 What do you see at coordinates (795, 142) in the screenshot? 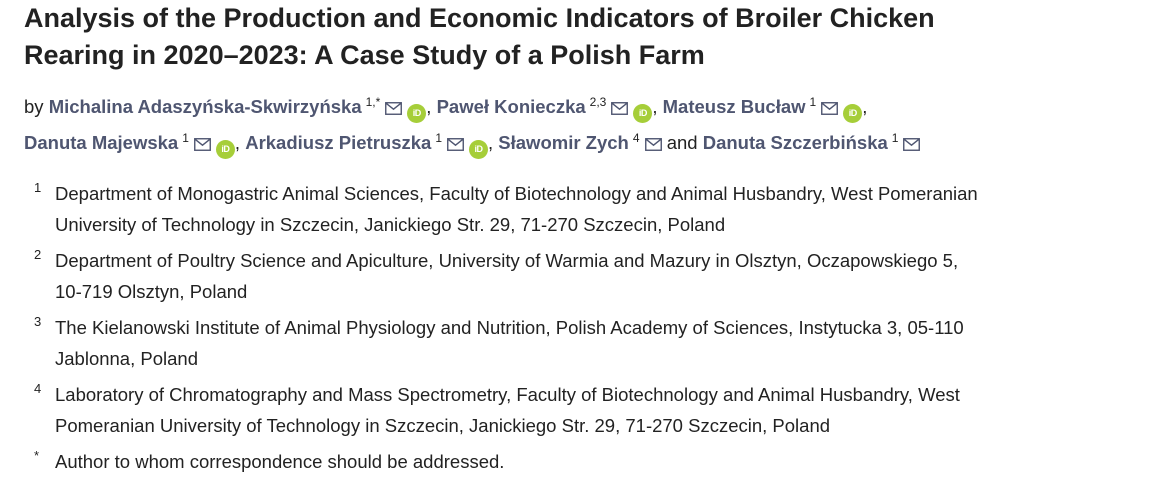
I see `author-name-link: Danuta Szczerbińska` at bounding box center [795, 142].